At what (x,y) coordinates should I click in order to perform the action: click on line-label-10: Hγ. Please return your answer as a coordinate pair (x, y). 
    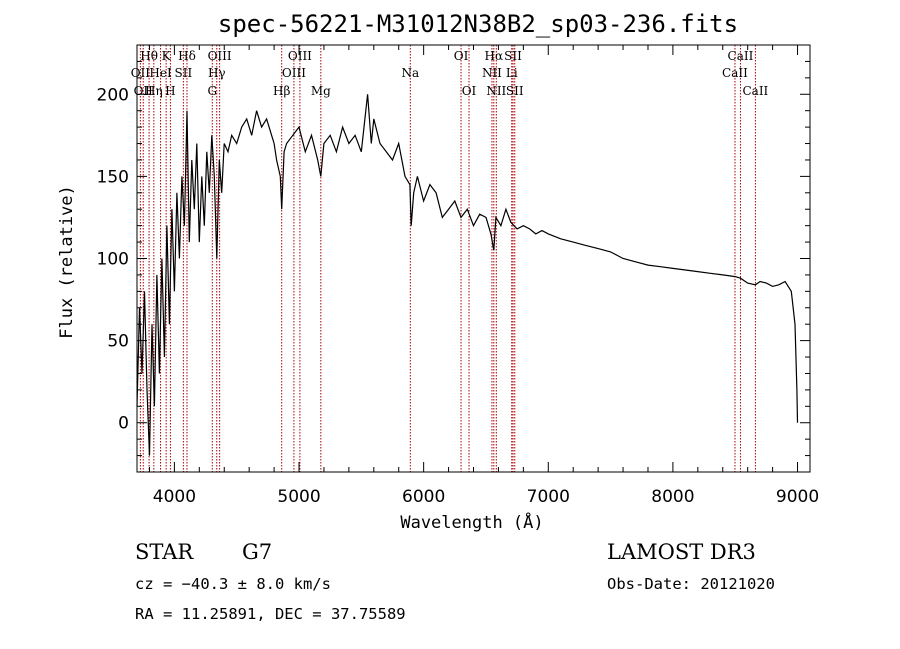
    Looking at the image, I should click on (217, 73).